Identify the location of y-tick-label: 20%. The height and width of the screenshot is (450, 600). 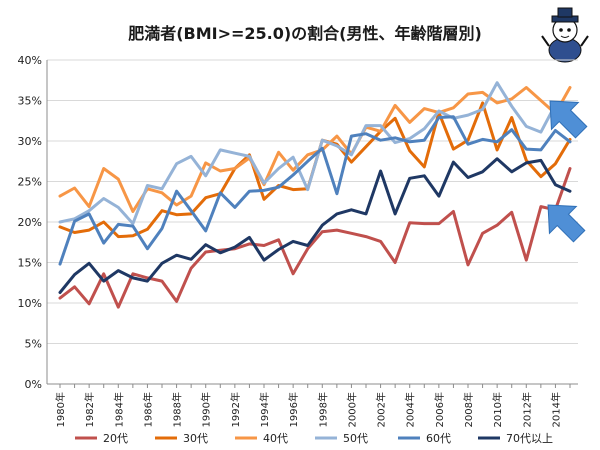
(30, 222).